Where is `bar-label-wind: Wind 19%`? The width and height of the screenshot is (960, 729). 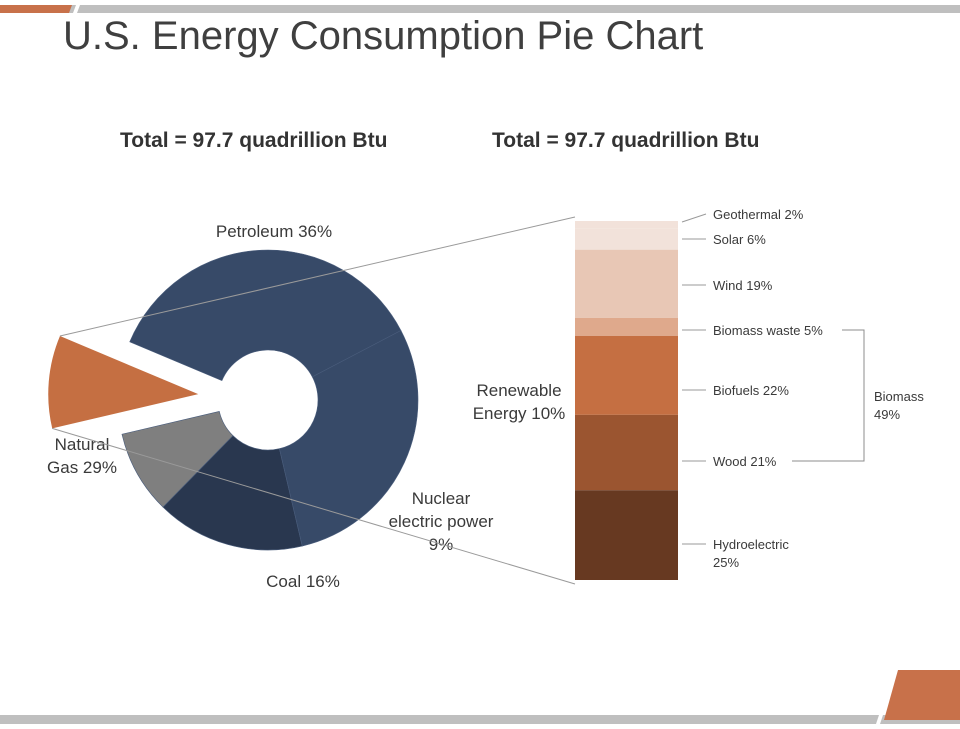
bar-label-wind: Wind 19% is located at coordinates (743, 285).